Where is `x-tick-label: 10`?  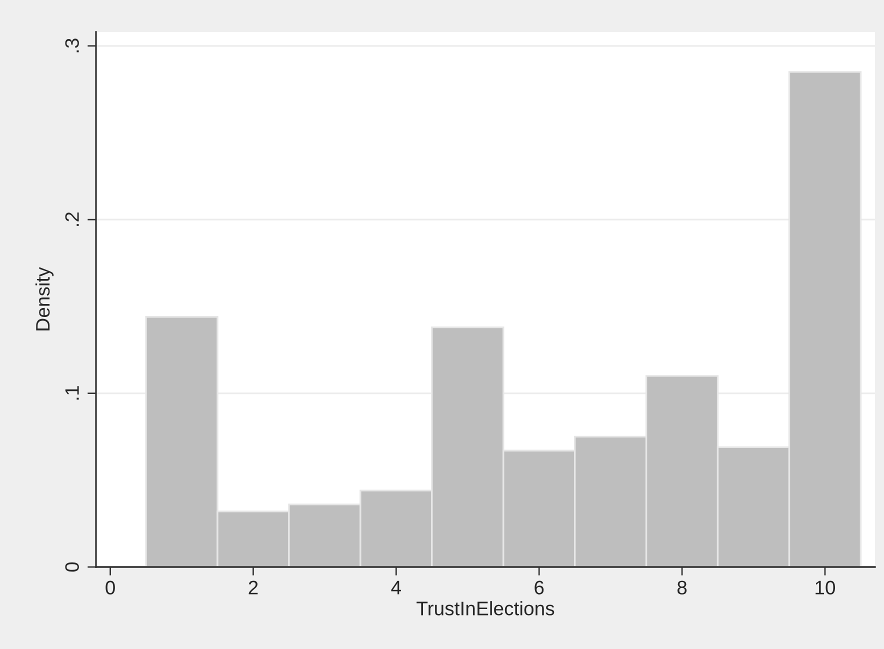
x-tick-label: 10 is located at coordinates (826, 587).